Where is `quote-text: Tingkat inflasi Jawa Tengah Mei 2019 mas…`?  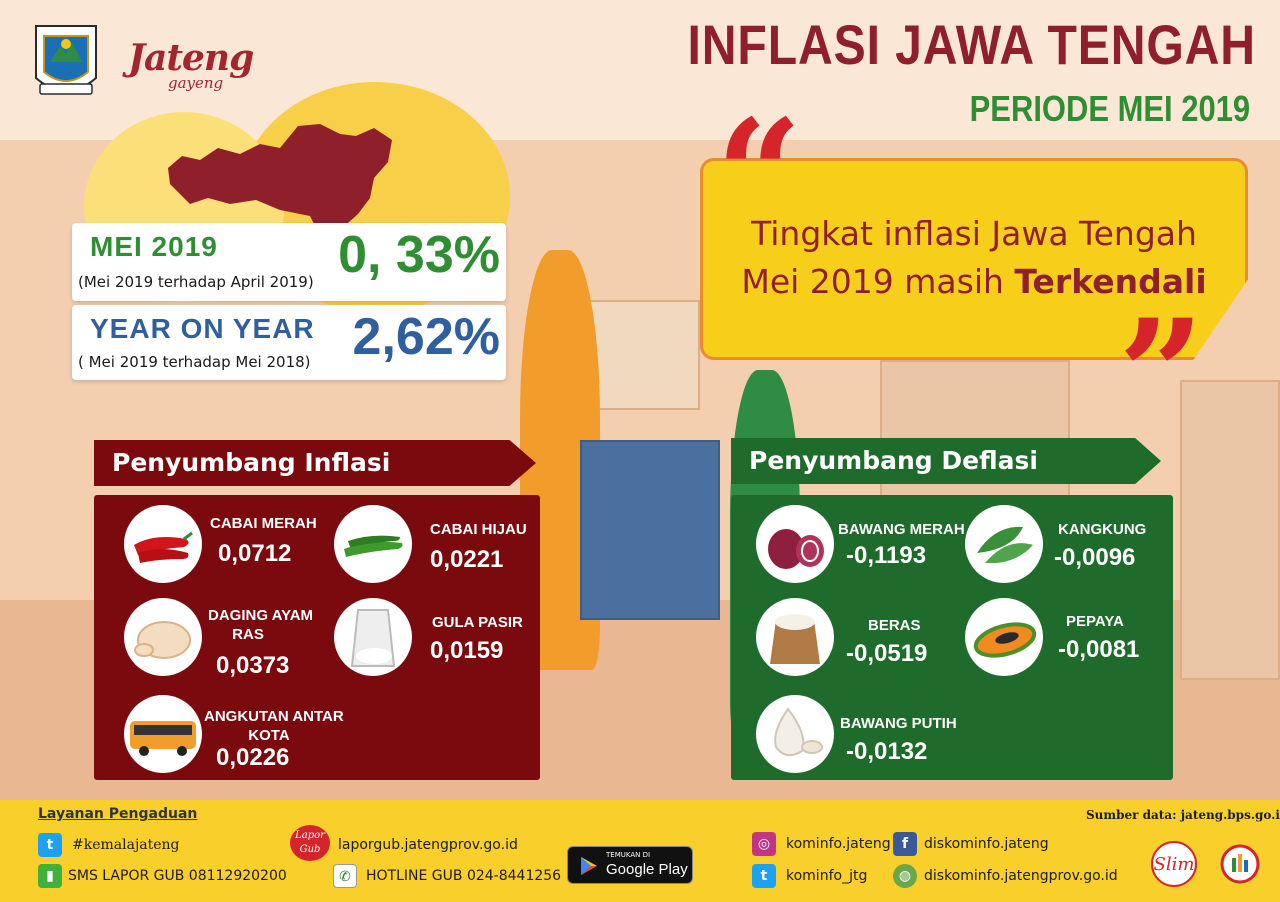 quote-text: Tingkat inflasi Jawa Tengah Mei 2019 mas… is located at coordinates (974, 258).